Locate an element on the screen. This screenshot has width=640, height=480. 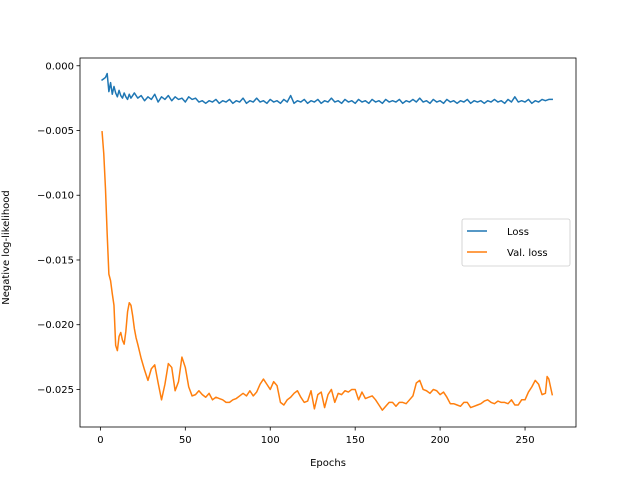
x-tick-label: 0 is located at coordinates (100, 440).